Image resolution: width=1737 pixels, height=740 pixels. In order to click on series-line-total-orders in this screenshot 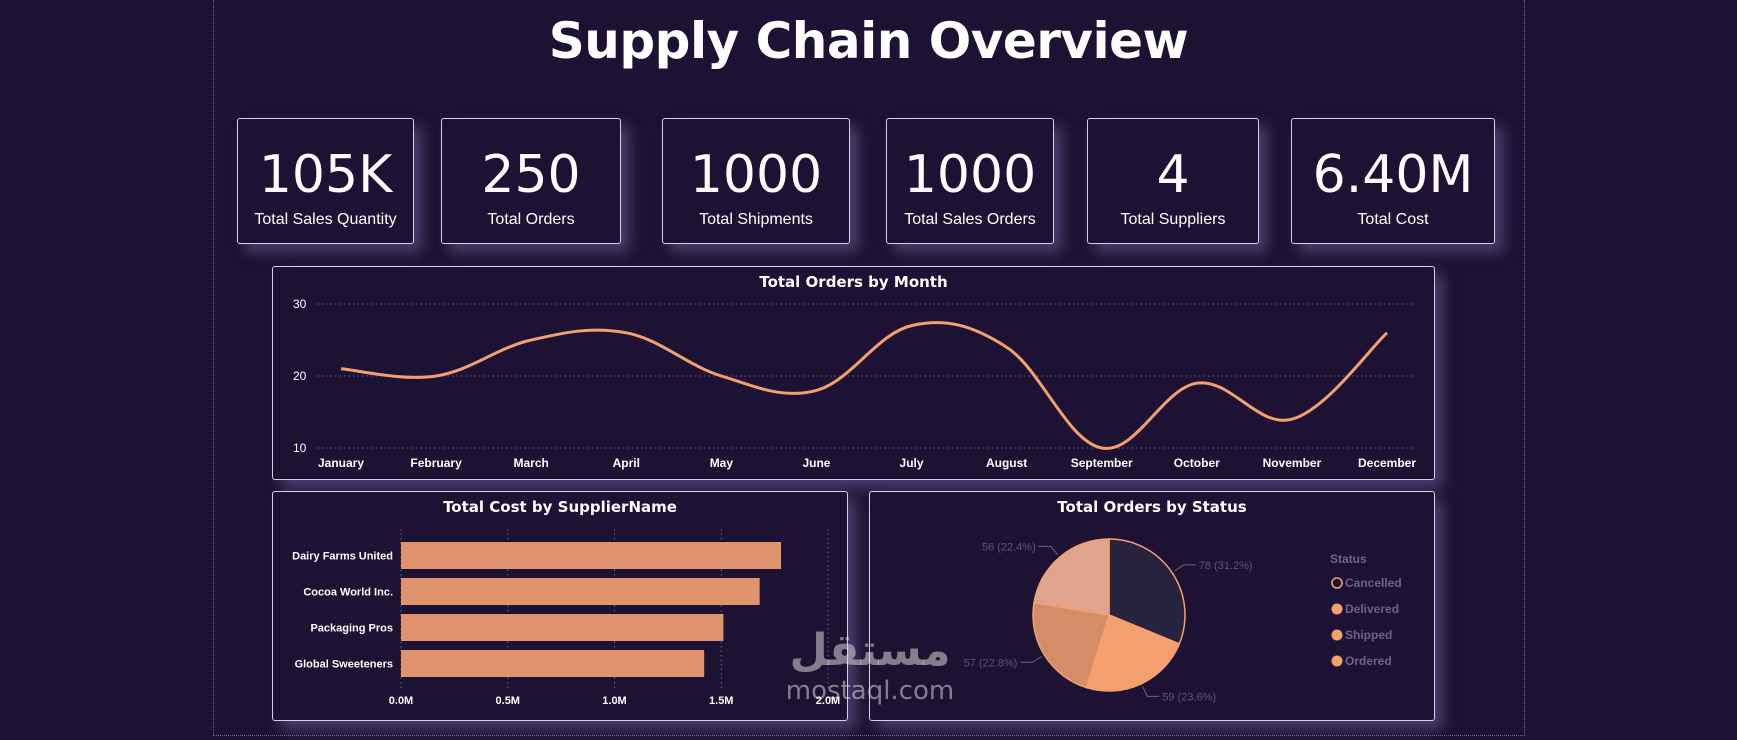, I will do `click(864, 385)`.